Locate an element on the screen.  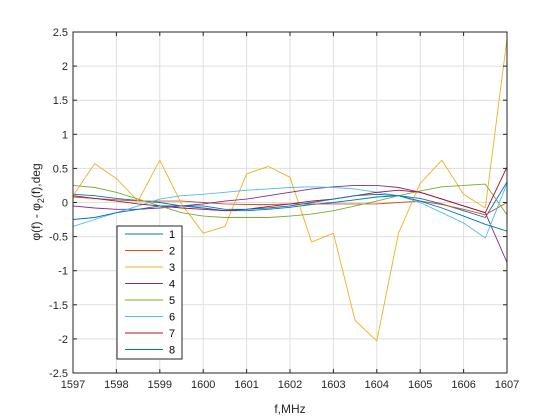
y-axis-label-main: φ(f) - φ is located at coordinates (36, 222).